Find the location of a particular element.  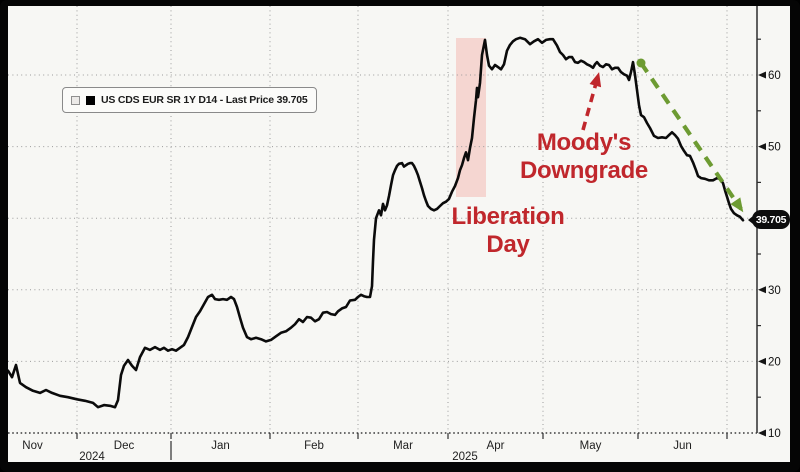

downtrend-arrow is located at coordinates (691, 137).